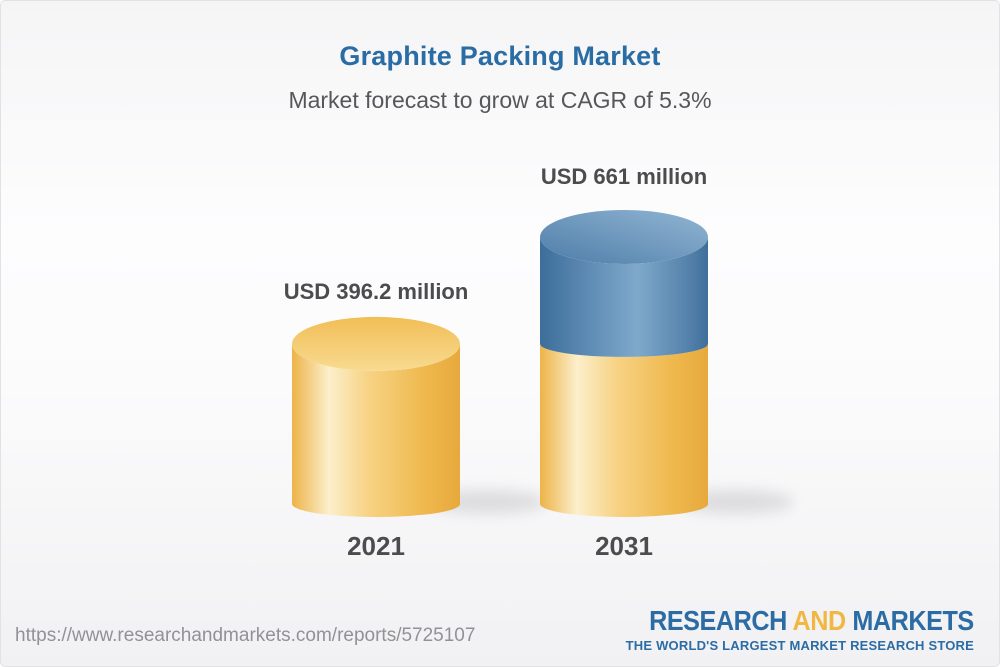 The width and height of the screenshot is (1000, 667). Describe the element at coordinates (819, 620) in the screenshot. I see `logo-word-and: AND` at that location.